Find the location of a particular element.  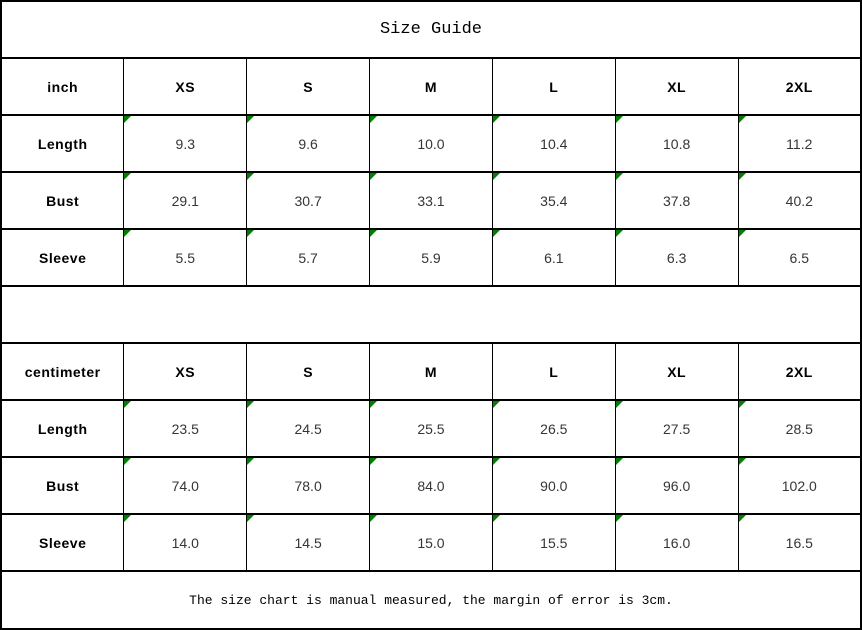

size-value-cell: 5.9 is located at coordinates (431, 257).